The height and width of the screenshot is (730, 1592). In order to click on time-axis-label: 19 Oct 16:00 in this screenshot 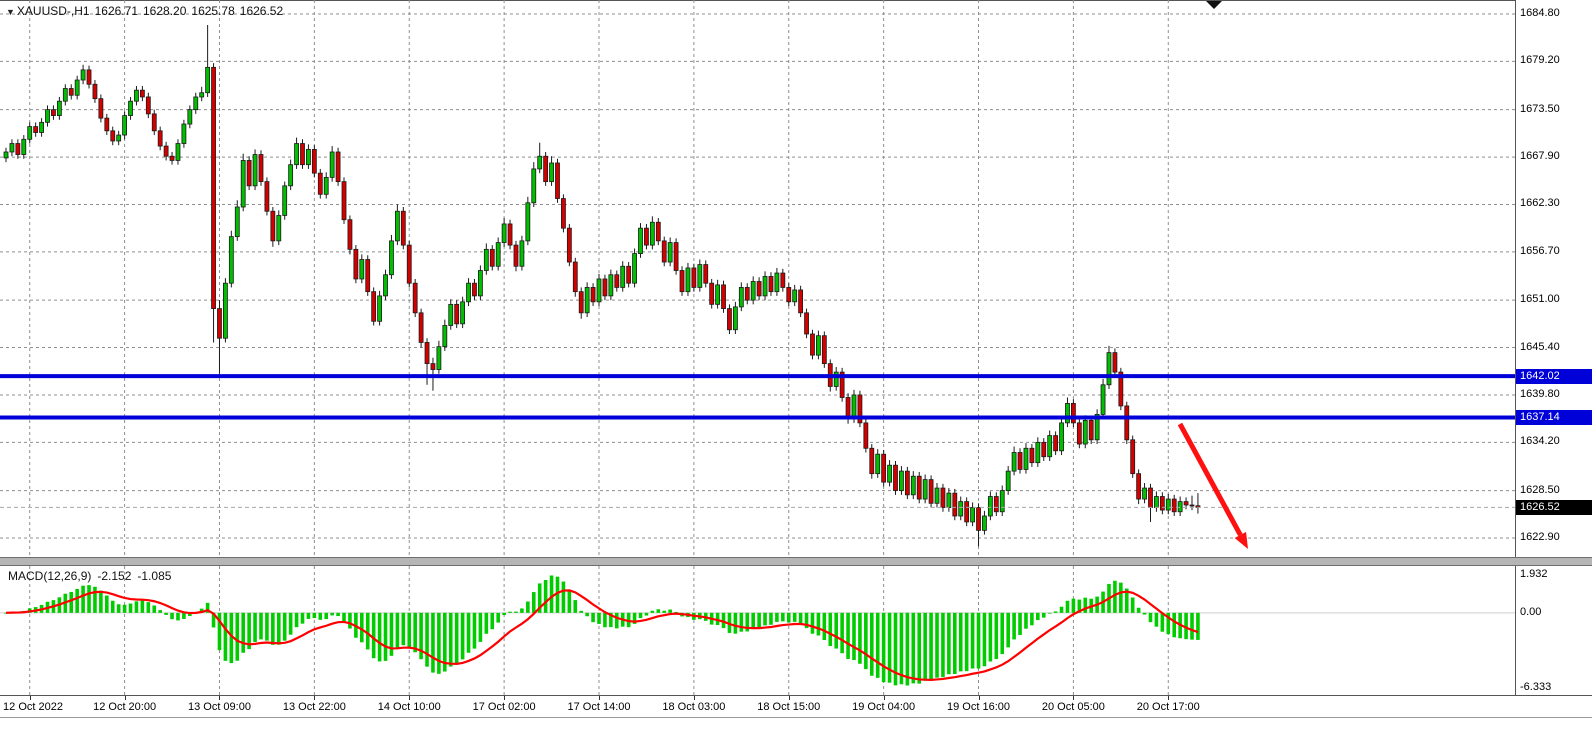, I will do `click(979, 707)`.